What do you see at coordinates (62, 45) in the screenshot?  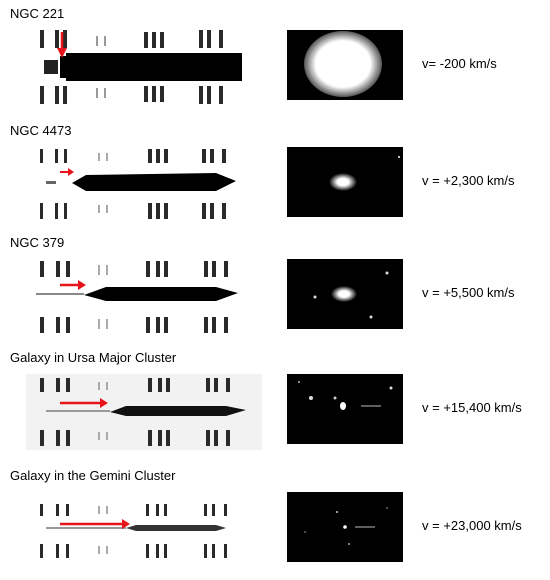 I see `red-arrow-down-icon` at bounding box center [62, 45].